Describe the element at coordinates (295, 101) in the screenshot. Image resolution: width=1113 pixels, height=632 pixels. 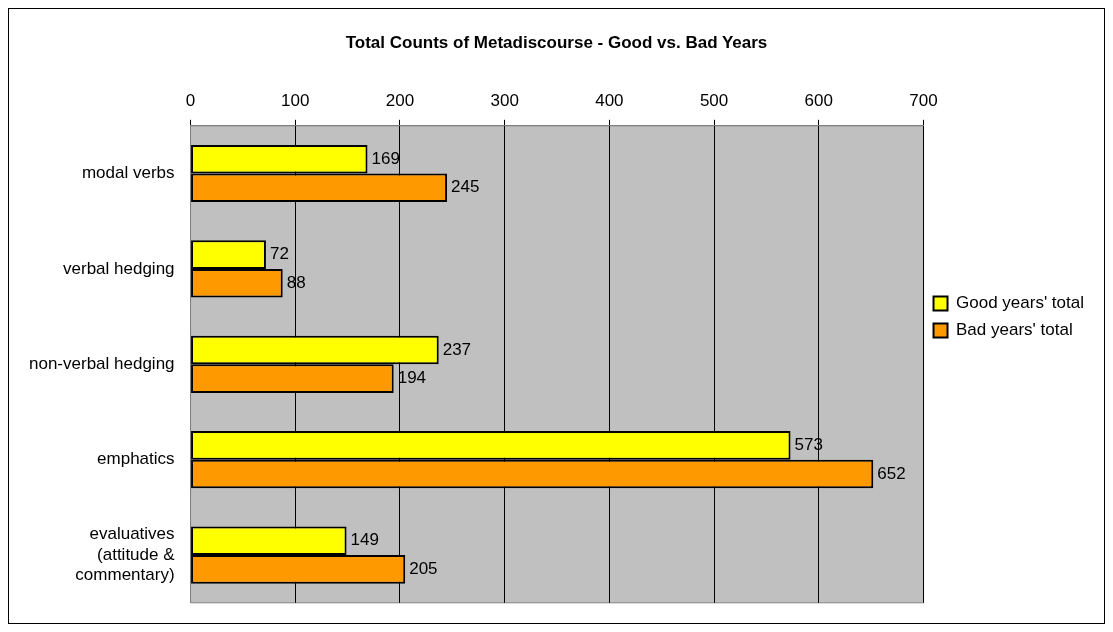
I see `x-tick-label: 100` at that location.